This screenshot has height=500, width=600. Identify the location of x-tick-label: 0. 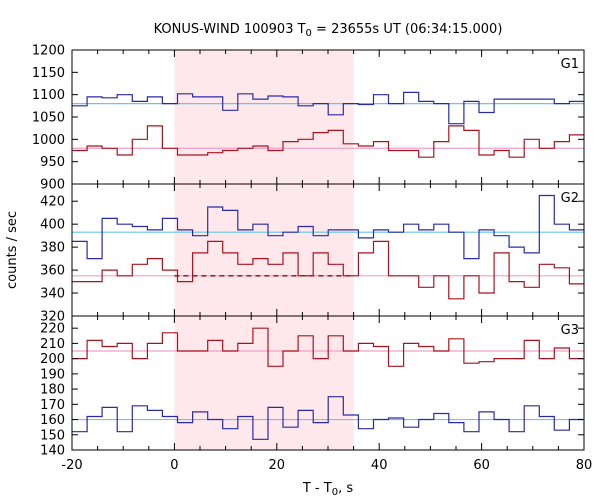
(174, 465).